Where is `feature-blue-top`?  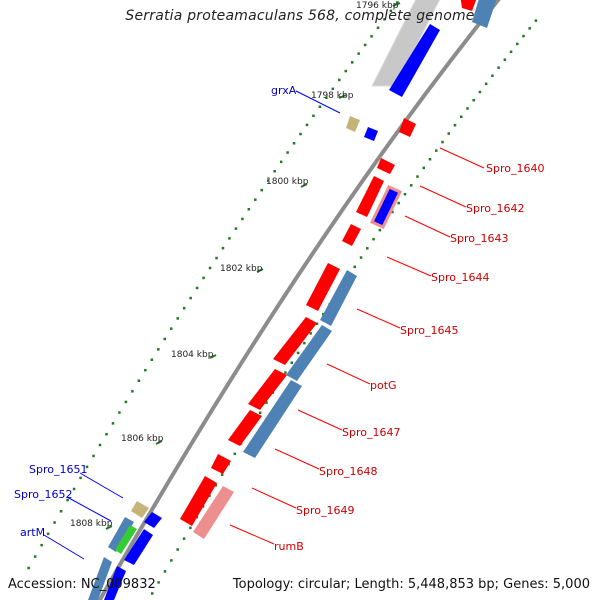
feature-blue-top is located at coordinates (414, 60).